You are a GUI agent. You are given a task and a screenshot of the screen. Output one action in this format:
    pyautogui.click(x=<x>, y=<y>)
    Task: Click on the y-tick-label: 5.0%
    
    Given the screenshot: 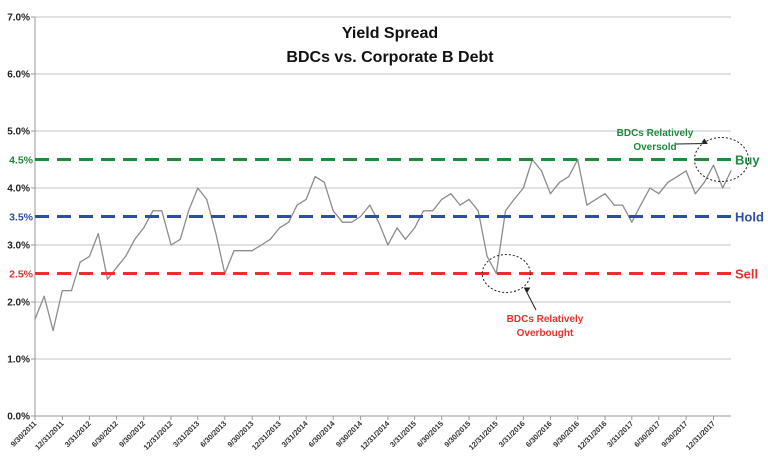 What is the action you would take?
    pyautogui.click(x=18, y=132)
    